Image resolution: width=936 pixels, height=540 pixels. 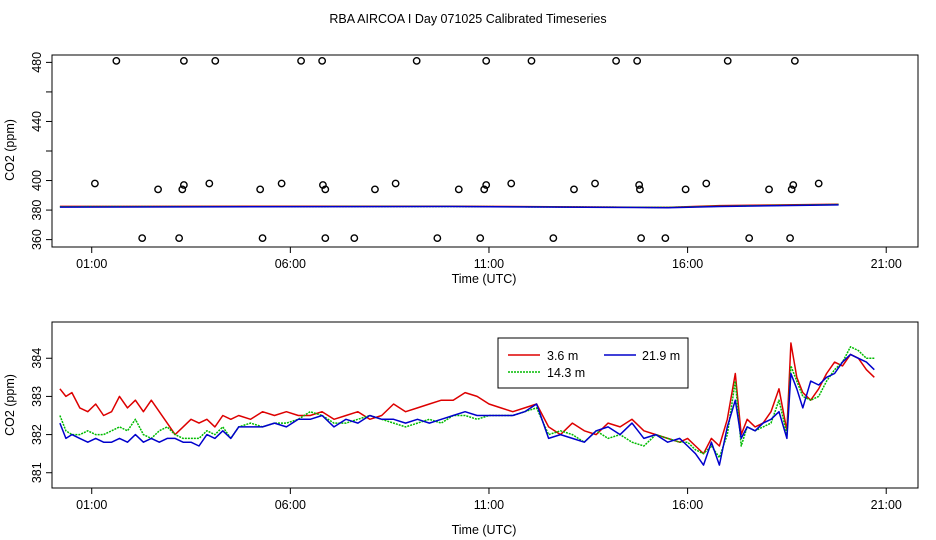 I want to click on y-tick-label: 383, so click(x=37, y=396).